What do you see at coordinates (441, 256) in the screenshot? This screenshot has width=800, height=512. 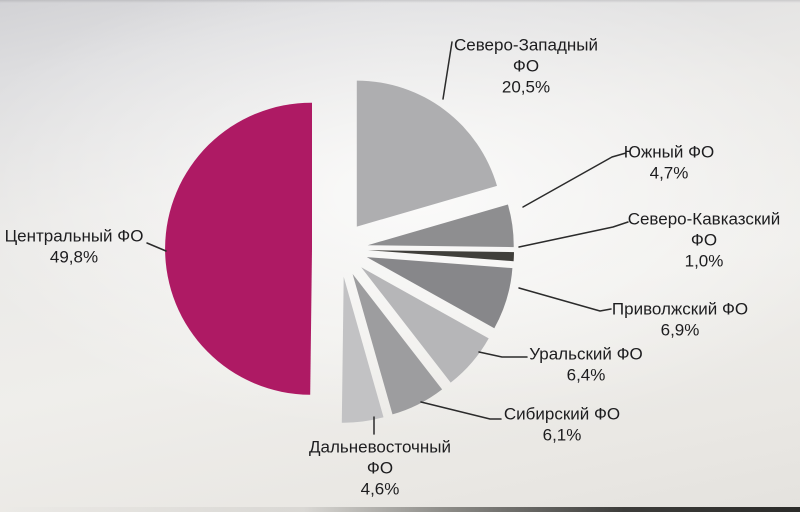 I see `pie-slice-severo-kavkazsky` at bounding box center [441, 256].